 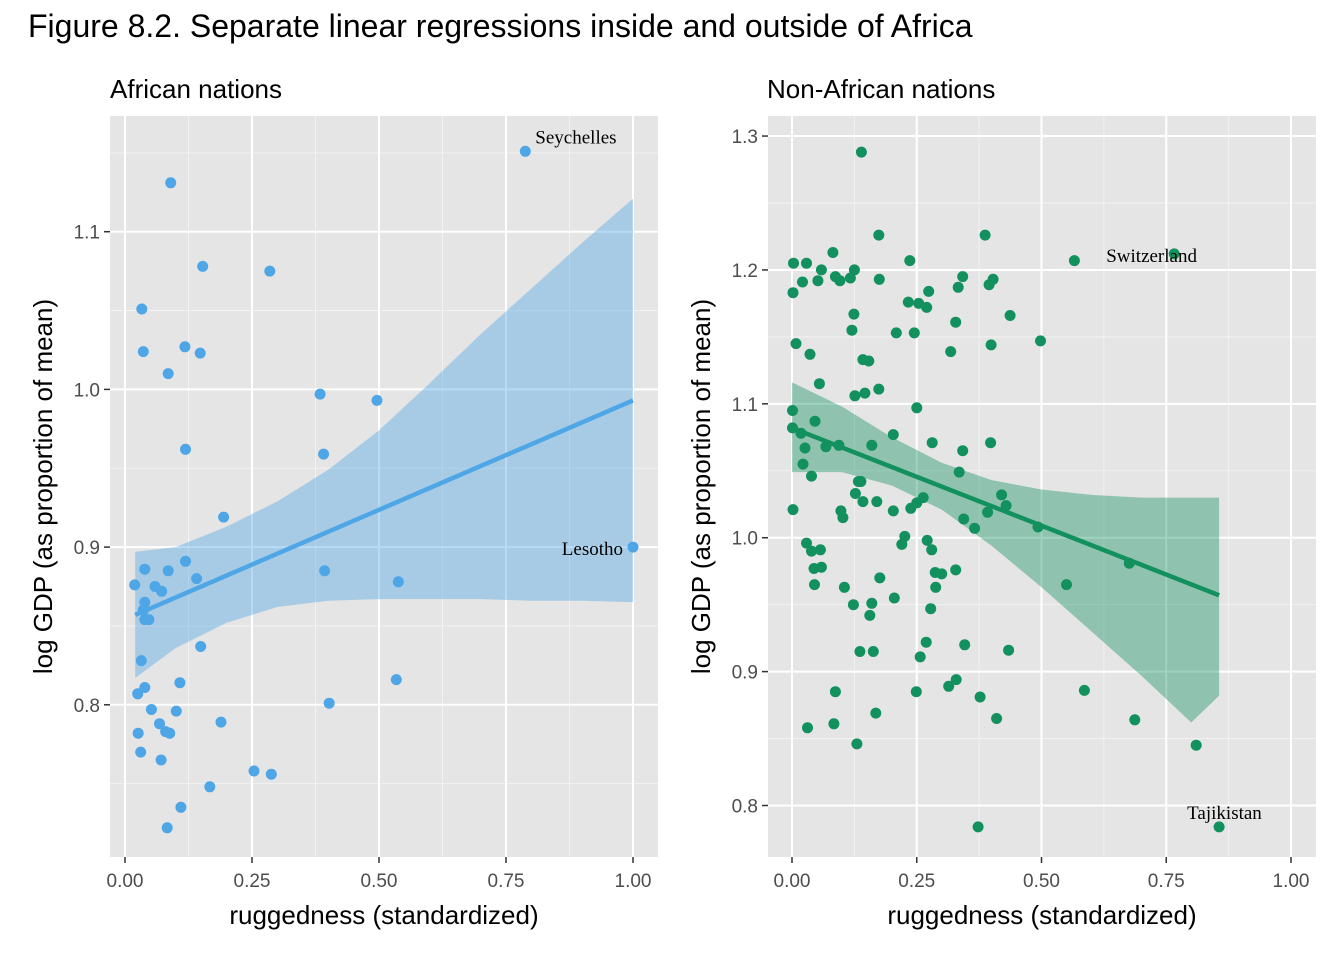 What do you see at coordinates (87, 548) in the screenshot?
I see `africa-y-tick-label: 0.9` at bounding box center [87, 548].